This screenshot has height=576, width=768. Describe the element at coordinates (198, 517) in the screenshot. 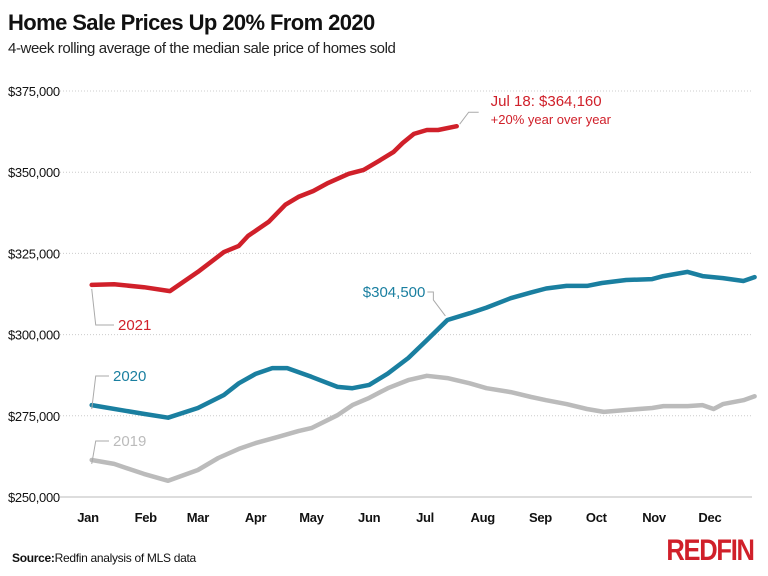

I see `x-tick-label: Mar` at that location.